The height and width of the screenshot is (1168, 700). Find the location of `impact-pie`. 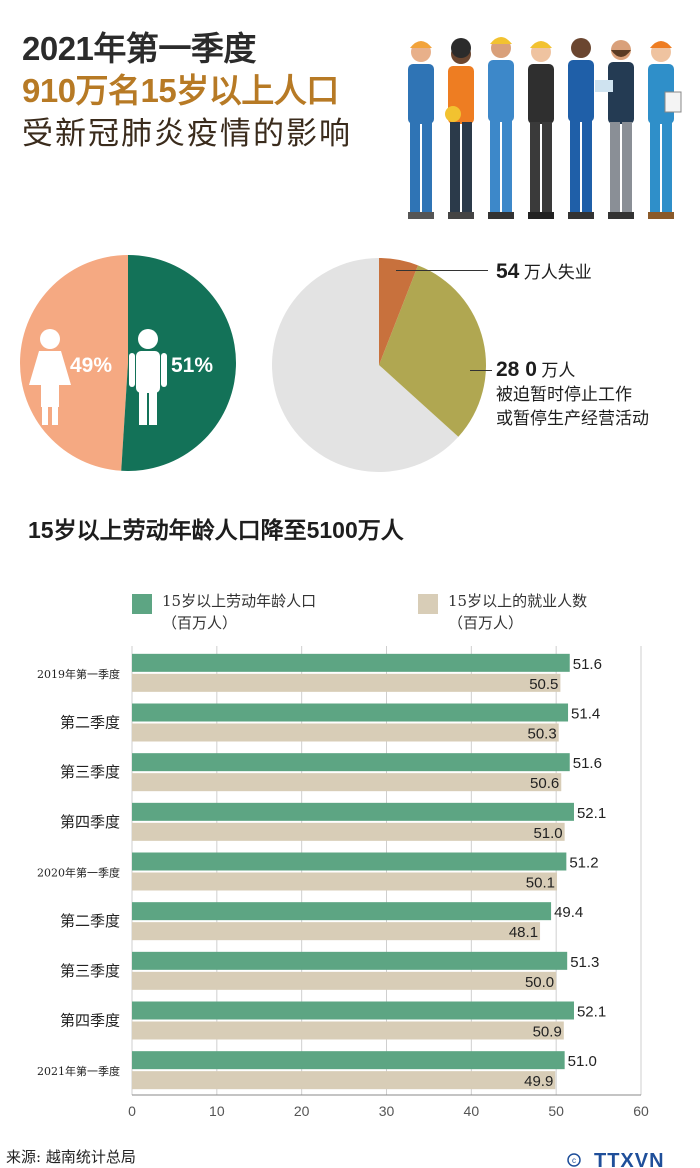

impact-pie is located at coordinates (379, 365).